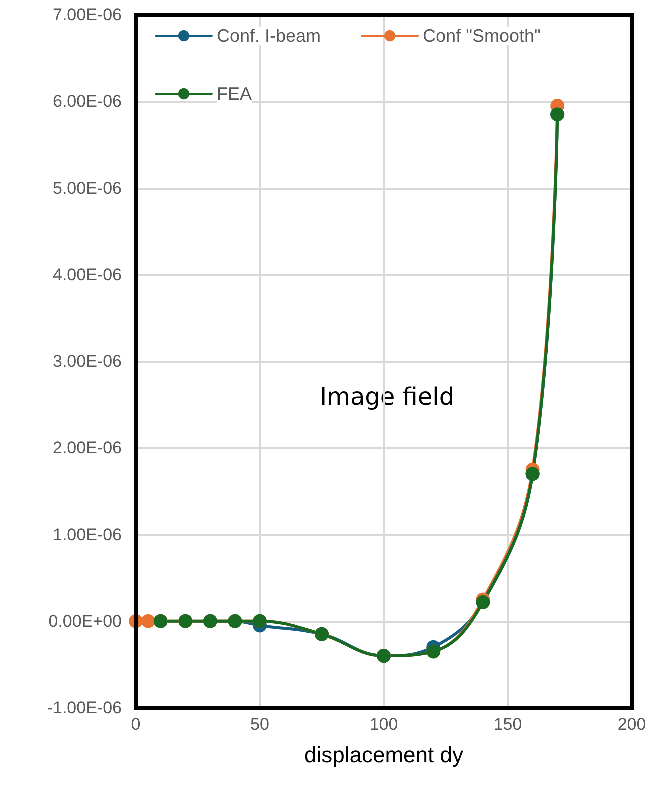  What do you see at coordinates (384, 724) in the screenshot?
I see `x-tick-label: 100` at bounding box center [384, 724].